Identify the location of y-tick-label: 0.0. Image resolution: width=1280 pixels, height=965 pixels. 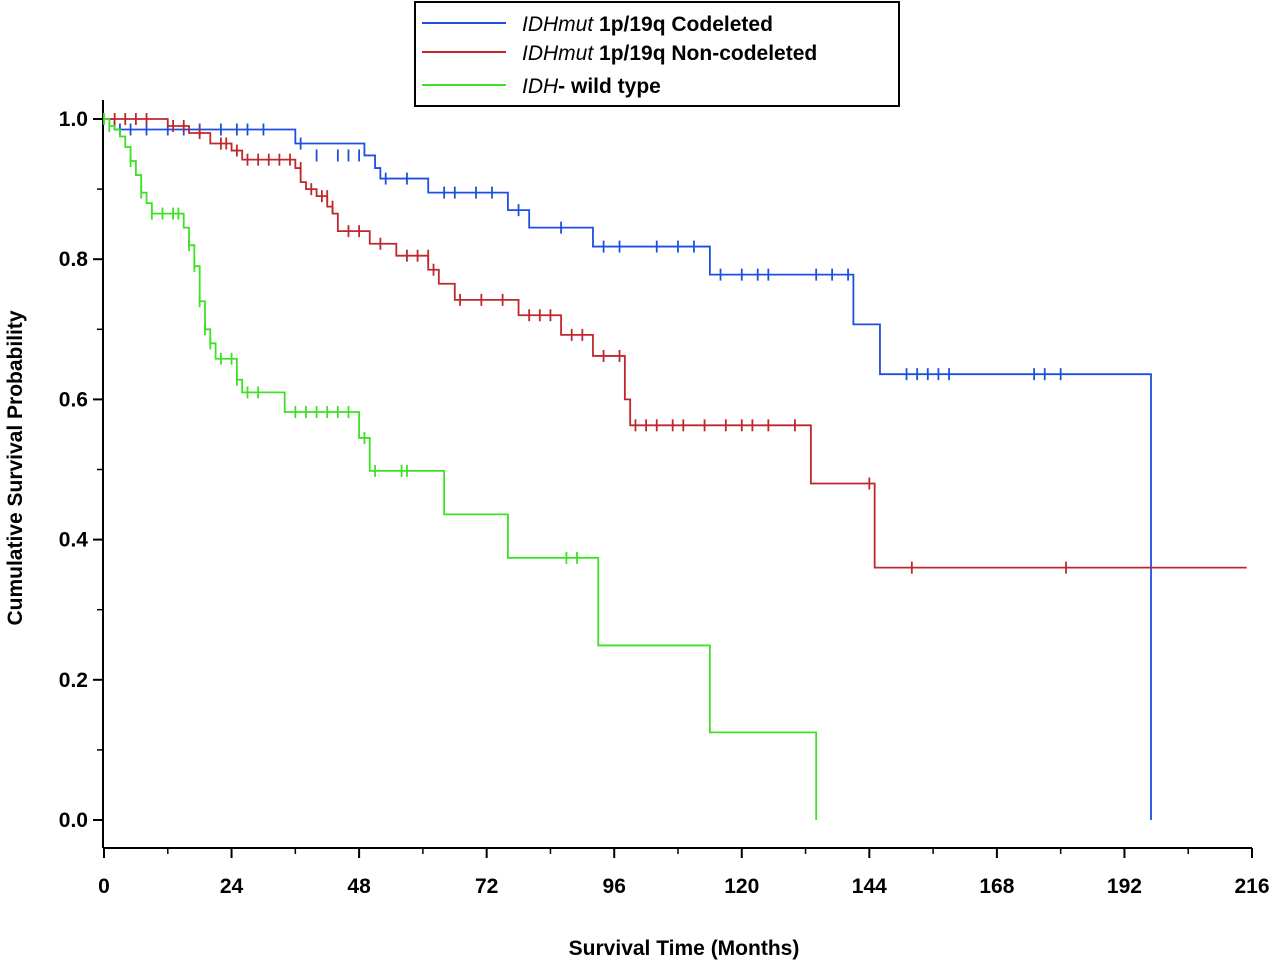
(73, 820).